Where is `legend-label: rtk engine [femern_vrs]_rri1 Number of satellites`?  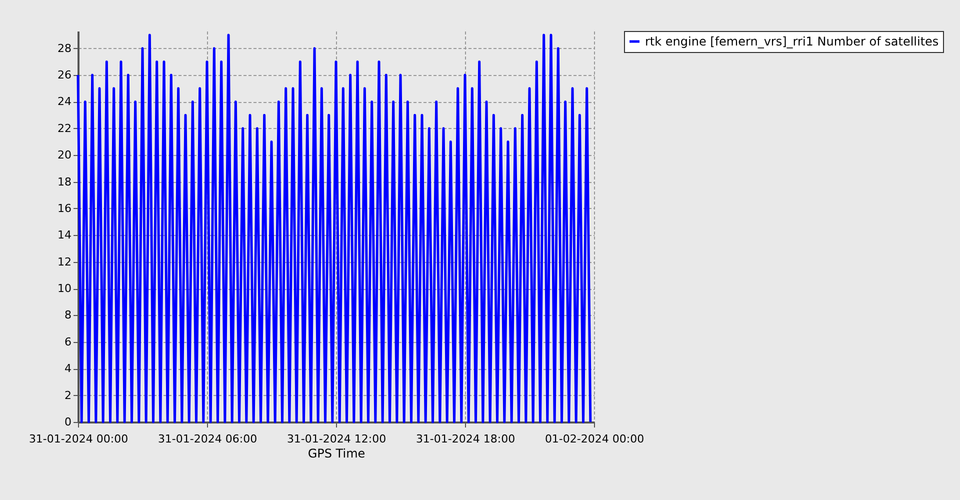
legend-label: rtk engine [femern_vrs]_rri1 Number of satellites is located at coordinates (792, 41).